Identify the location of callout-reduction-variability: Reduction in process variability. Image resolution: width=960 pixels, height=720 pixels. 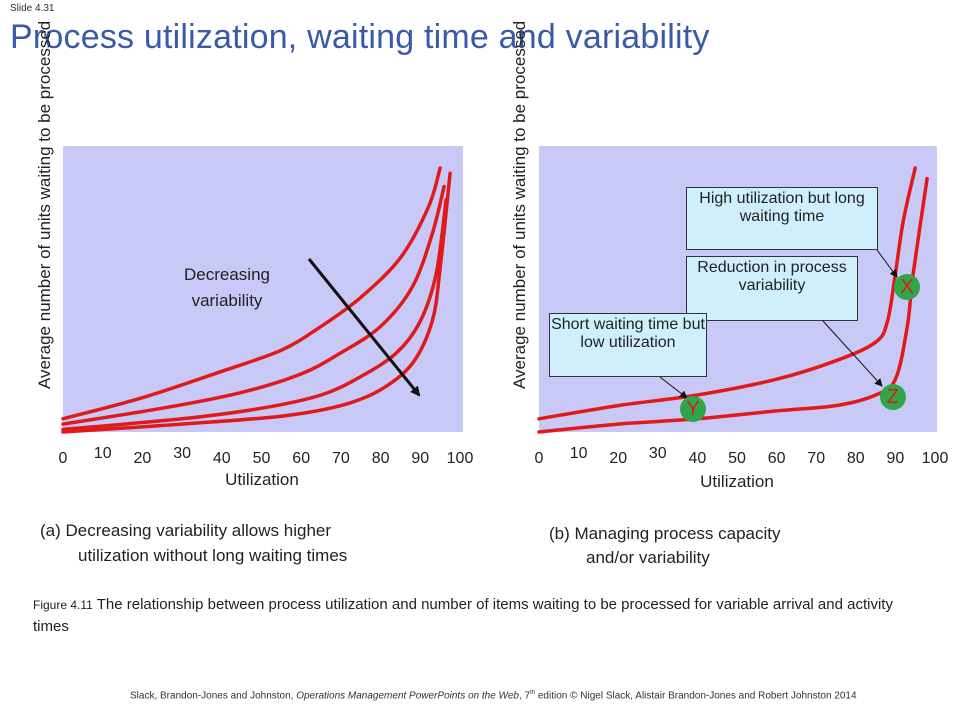
(772, 288).